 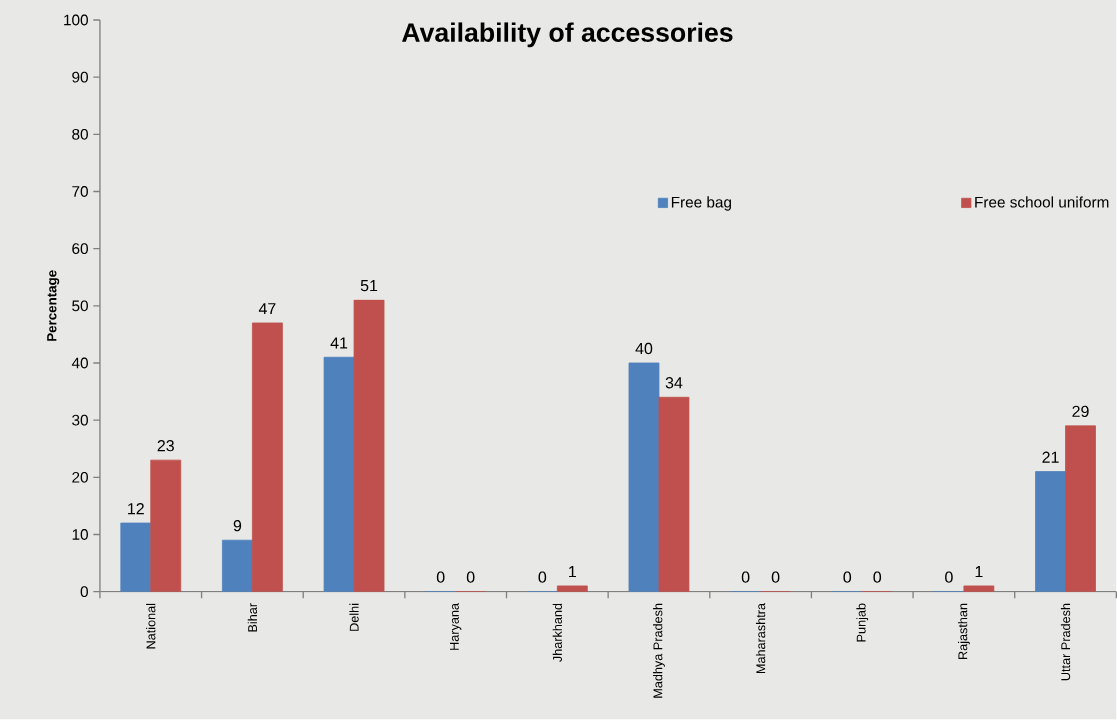 What do you see at coordinates (151, 626) in the screenshot?
I see `x-tick-label: National` at bounding box center [151, 626].